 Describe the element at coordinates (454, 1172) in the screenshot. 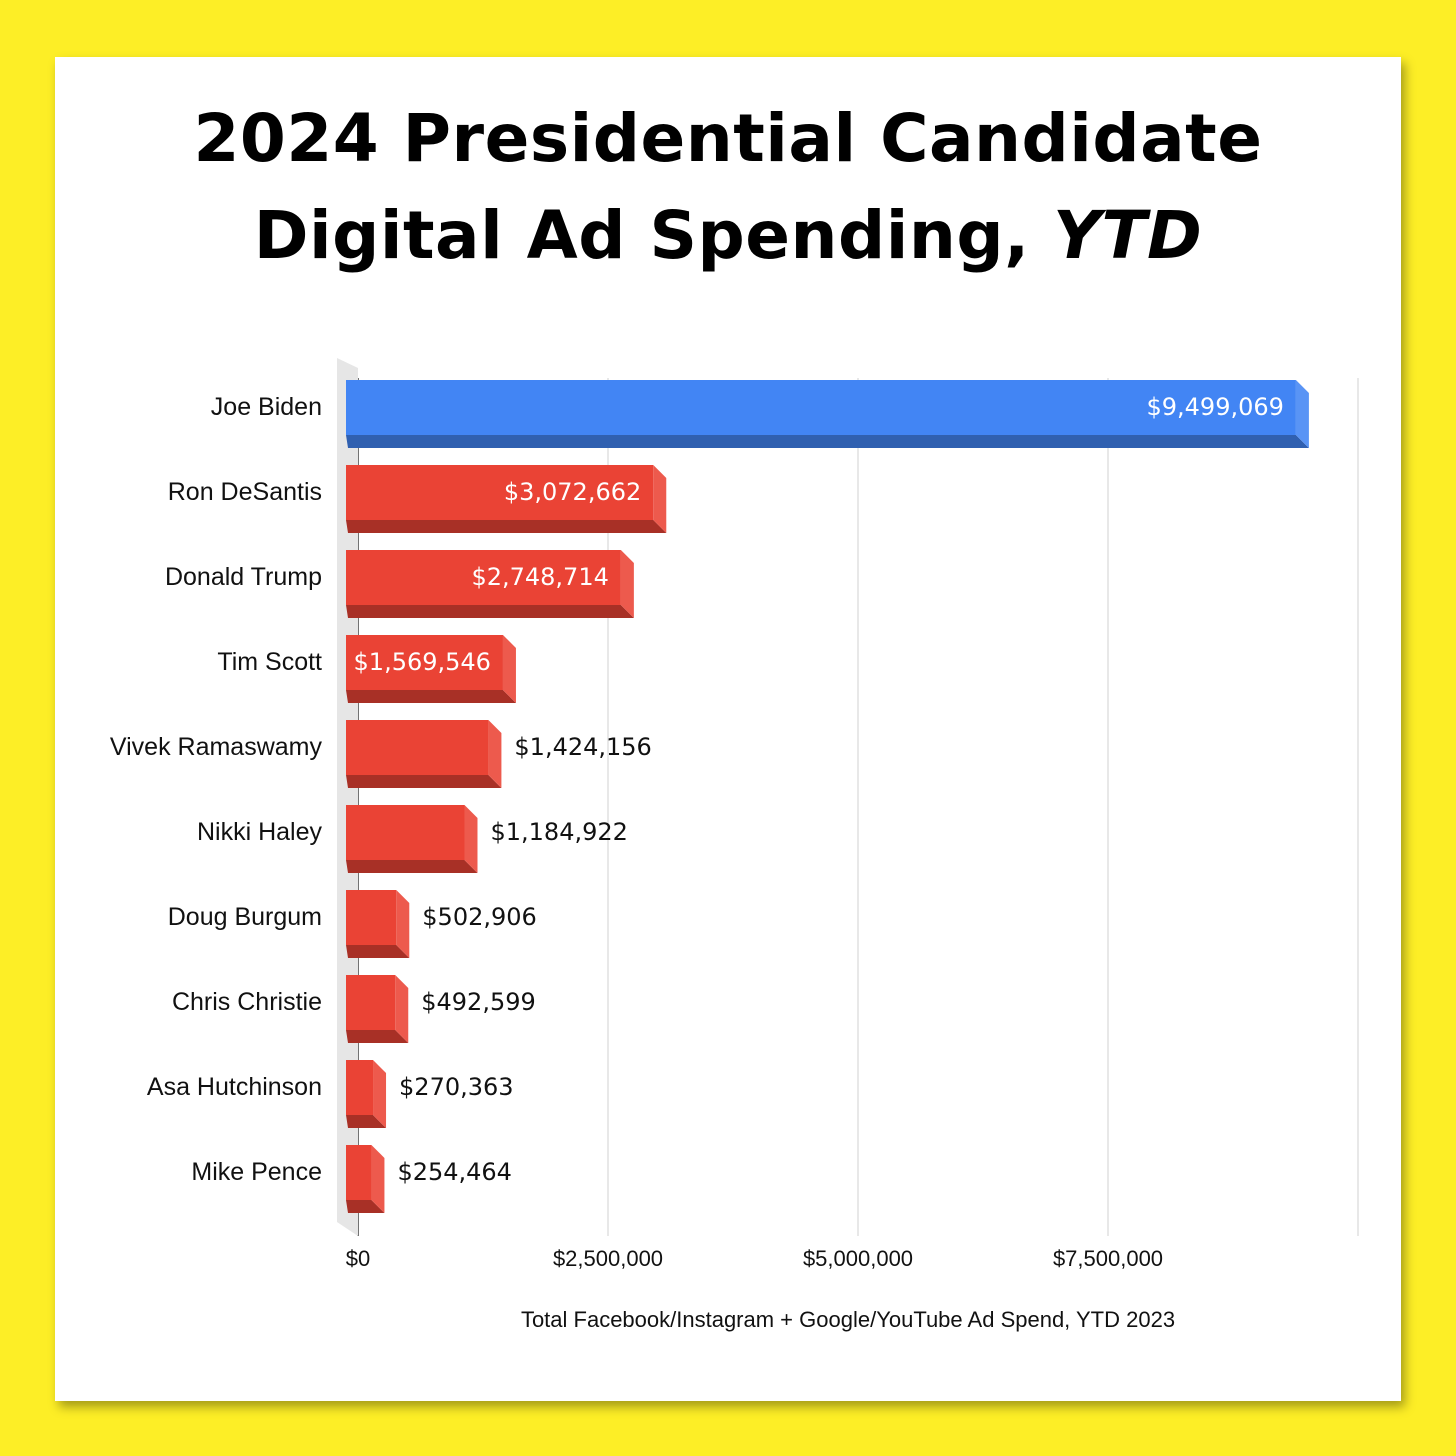

I see `value-label: $254,464` at that location.